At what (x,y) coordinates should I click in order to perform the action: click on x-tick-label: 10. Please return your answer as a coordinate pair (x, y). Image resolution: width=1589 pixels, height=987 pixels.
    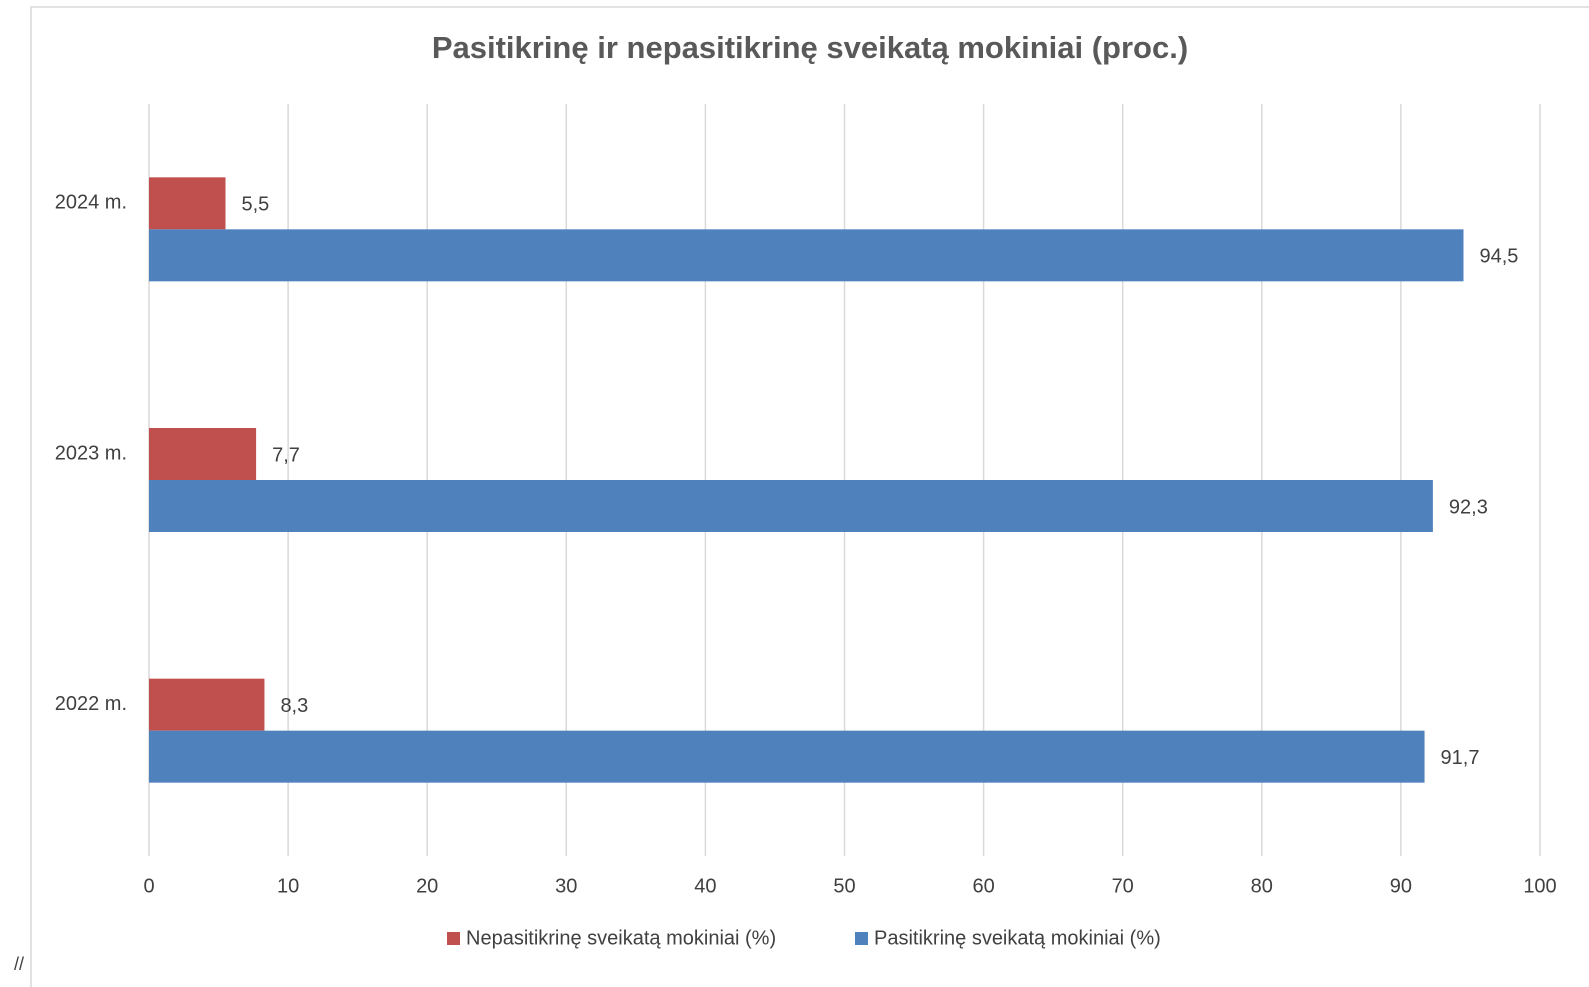
    Looking at the image, I should click on (288, 886).